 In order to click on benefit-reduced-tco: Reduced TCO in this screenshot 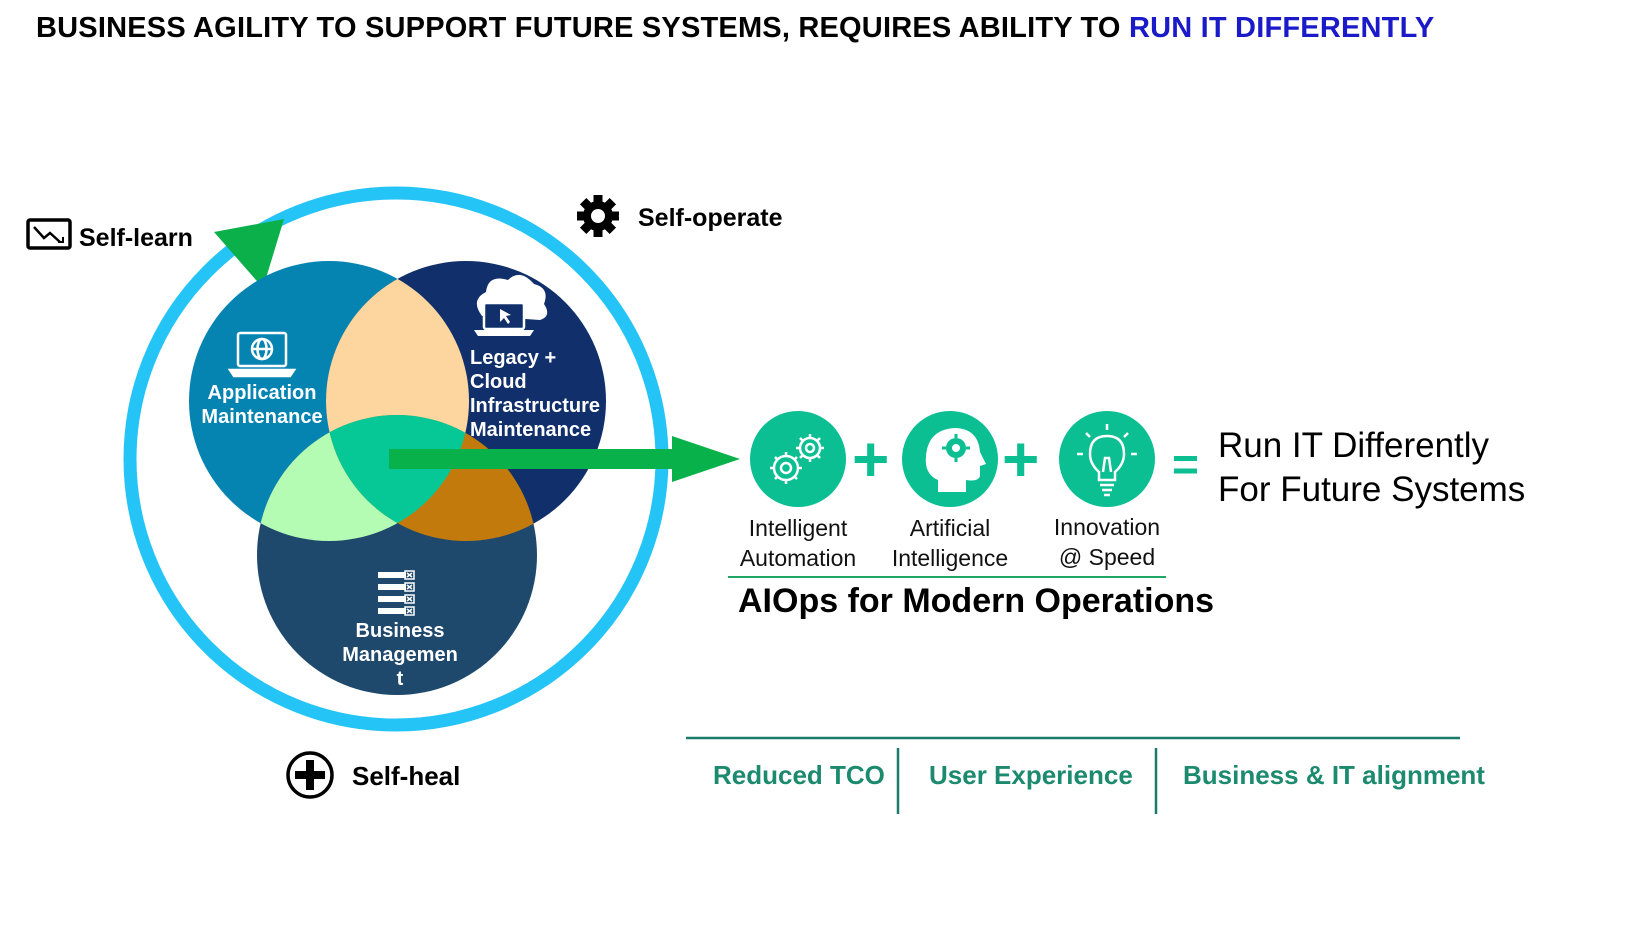, I will do `click(799, 775)`.